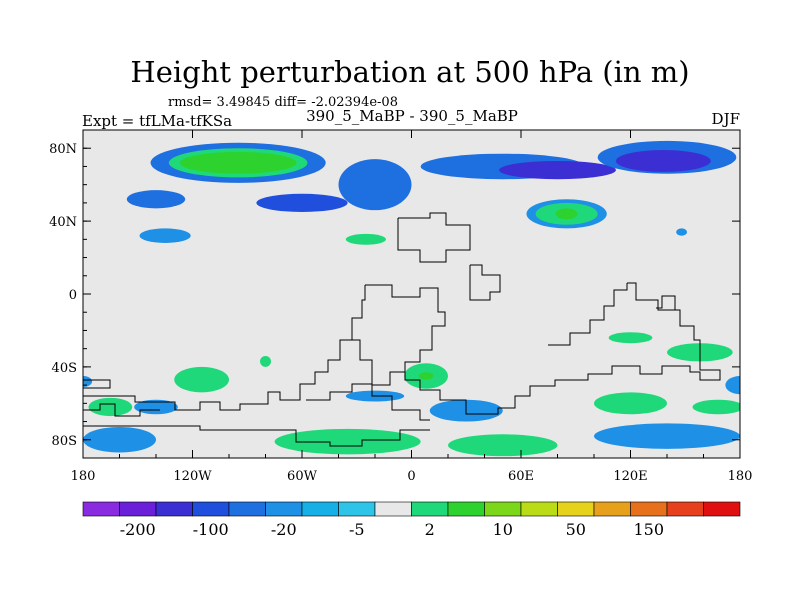 The width and height of the screenshot is (800, 604). What do you see at coordinates (283, 102) in the screenshot?
I see `stats-label: rmsd= 3.49845 diff= -2.02394e-08` at bounding box center [283, 102].